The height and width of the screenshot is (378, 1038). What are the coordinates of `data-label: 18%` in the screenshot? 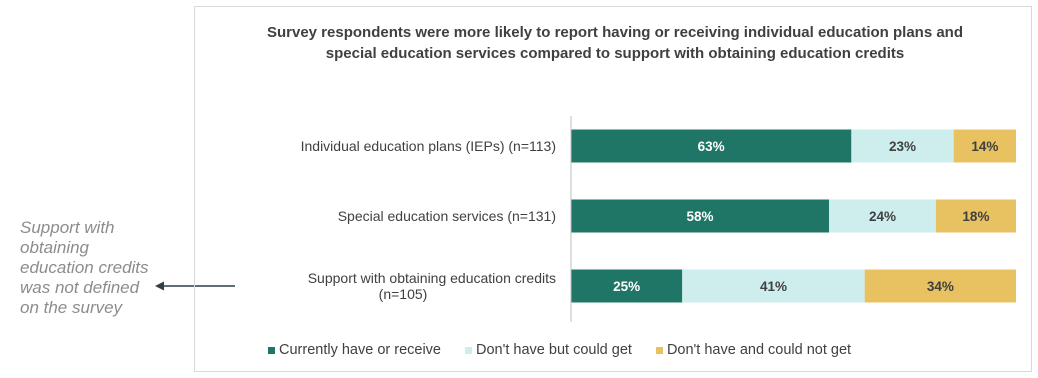 It's located at (975, 216).